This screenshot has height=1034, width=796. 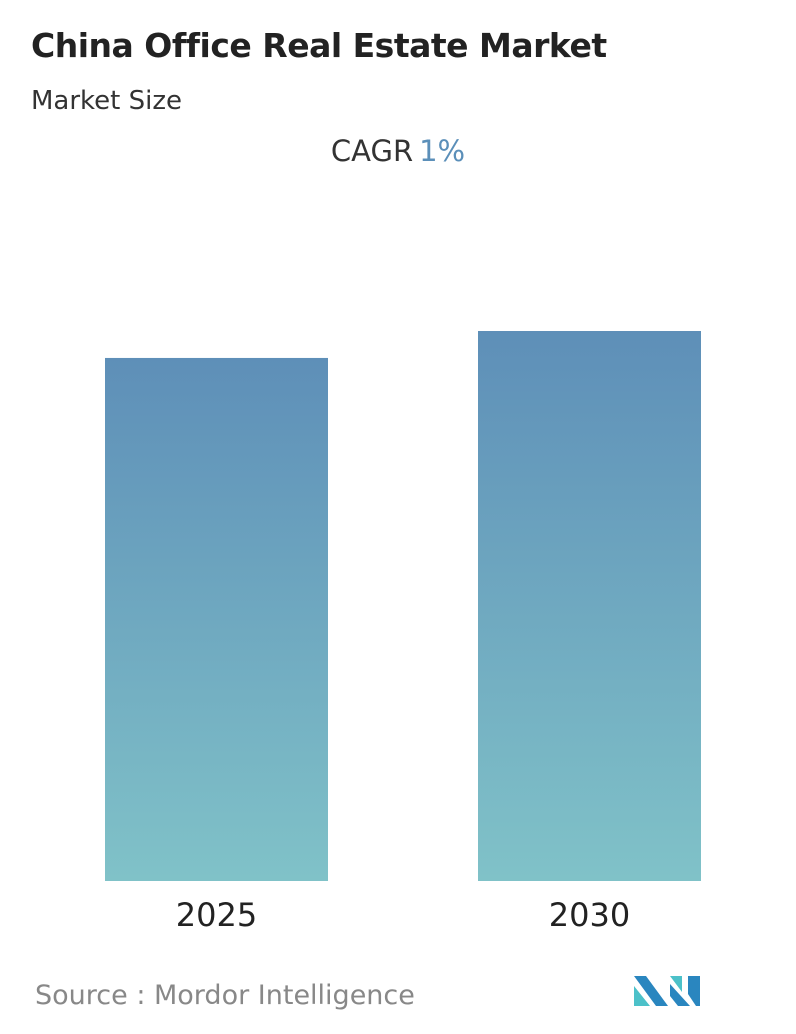 I want to click on source-text: Source : Mordor Intelligence, so click(x=225, y=995).